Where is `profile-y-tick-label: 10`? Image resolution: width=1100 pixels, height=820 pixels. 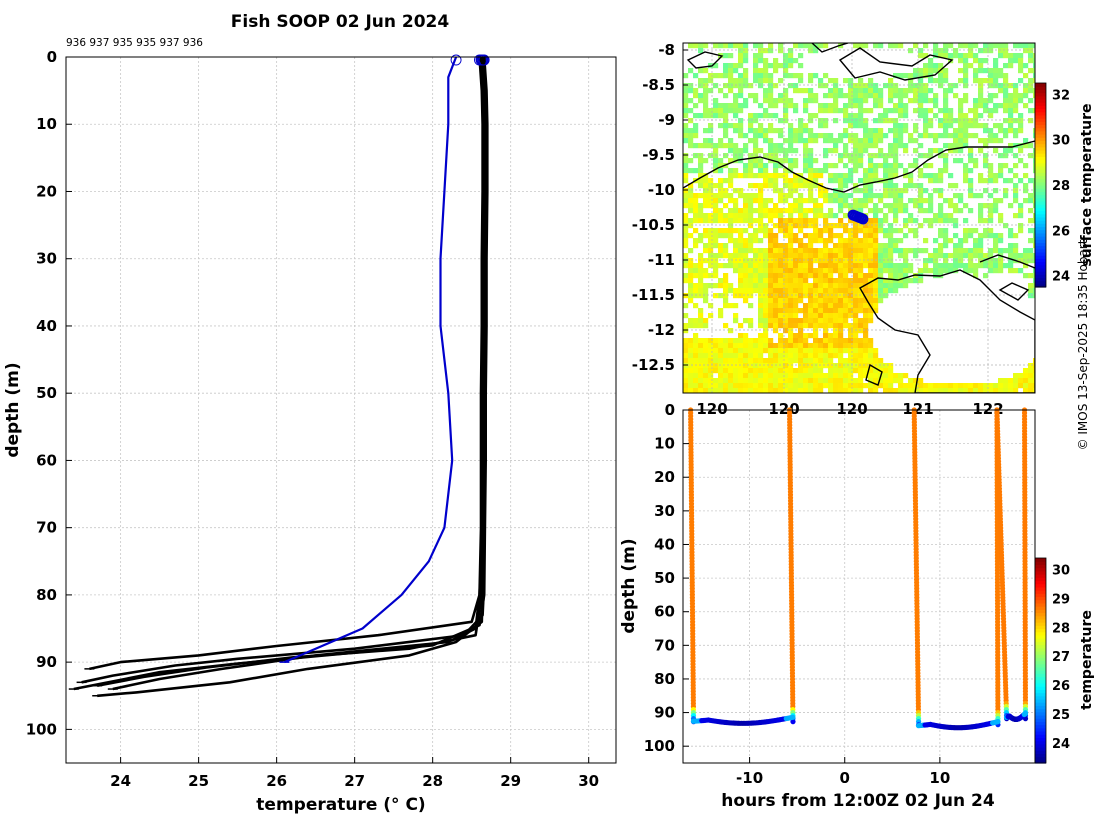
profile-y-tick-label: 10 is located at coordinates (46, 124).